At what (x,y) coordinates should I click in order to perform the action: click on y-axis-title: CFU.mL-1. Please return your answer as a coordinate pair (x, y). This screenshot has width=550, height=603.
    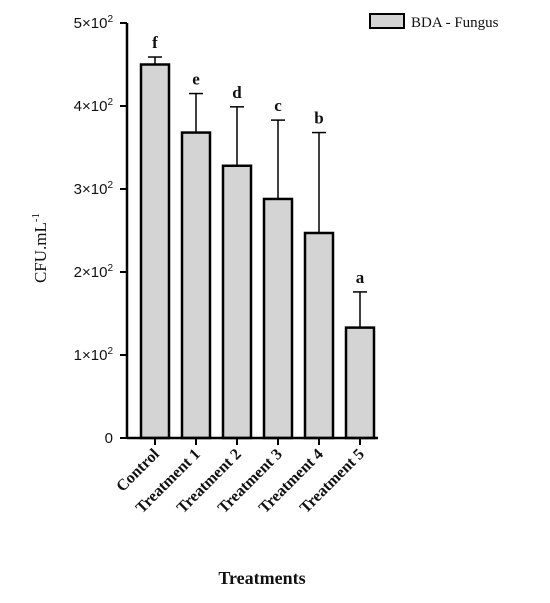
    Looking at the image, I should click on (40, 248).